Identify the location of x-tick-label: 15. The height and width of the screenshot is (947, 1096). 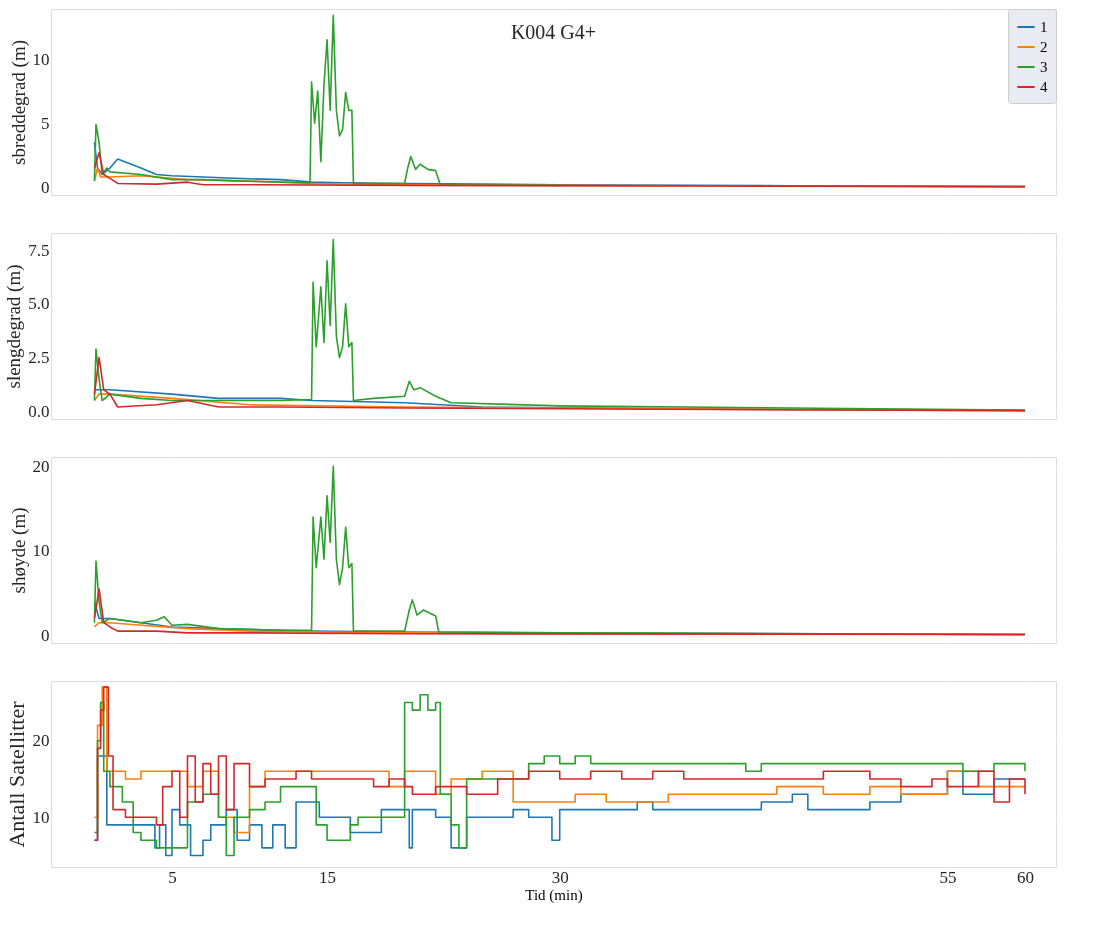
(328, 877).